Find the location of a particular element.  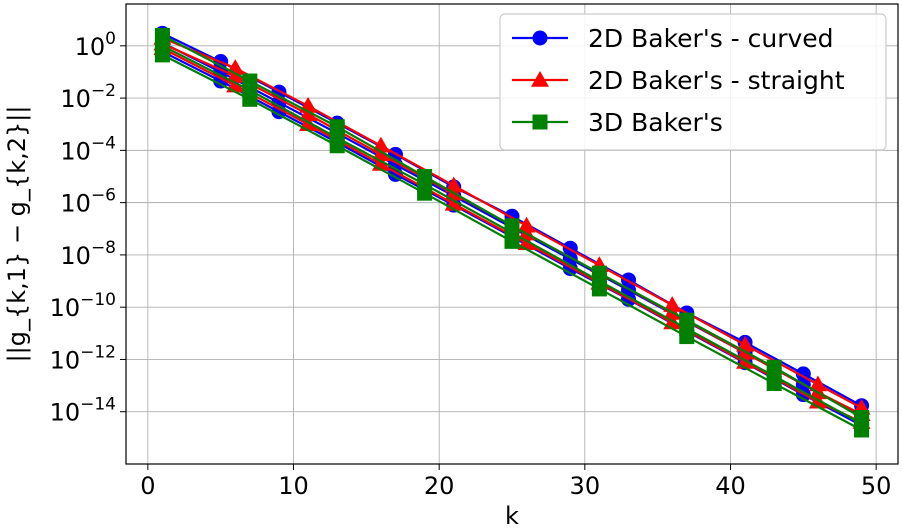

y-tick-label: 10⁻⁸ is located at coordinates (88, 254).